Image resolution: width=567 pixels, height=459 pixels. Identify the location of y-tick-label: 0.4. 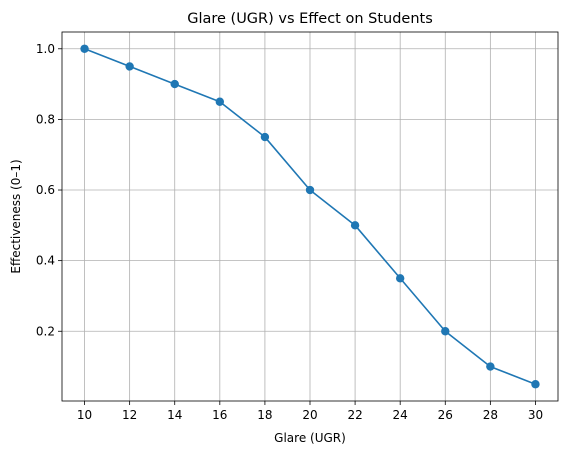
(45, 261).